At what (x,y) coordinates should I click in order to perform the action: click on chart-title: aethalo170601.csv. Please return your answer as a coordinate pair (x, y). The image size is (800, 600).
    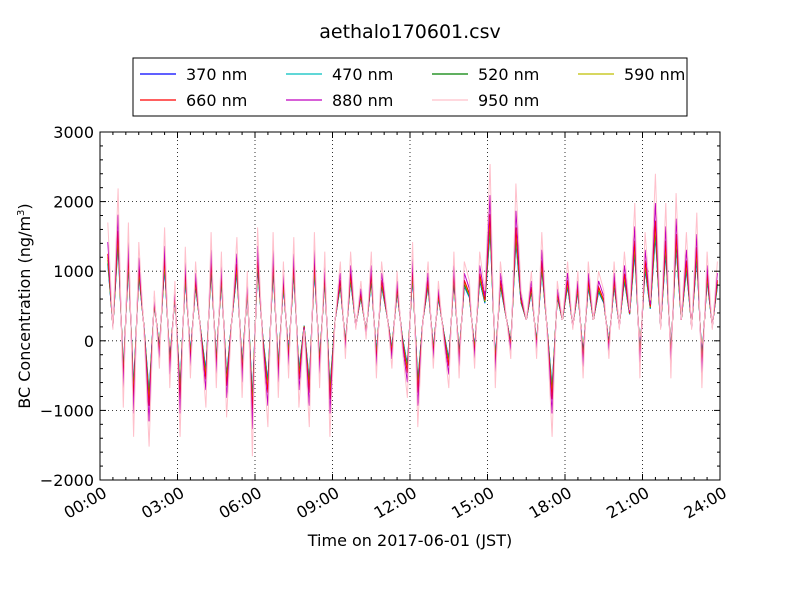
    Looking at the image, I should click on (410, 32).